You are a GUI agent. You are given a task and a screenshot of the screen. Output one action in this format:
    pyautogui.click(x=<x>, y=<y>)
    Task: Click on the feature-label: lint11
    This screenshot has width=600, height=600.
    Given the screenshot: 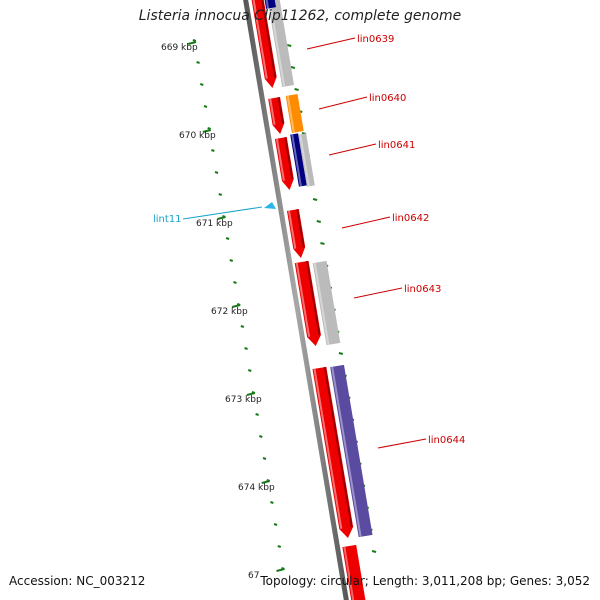 What is the action you would take?
    pyautogui.click(x=167, y=219)
    